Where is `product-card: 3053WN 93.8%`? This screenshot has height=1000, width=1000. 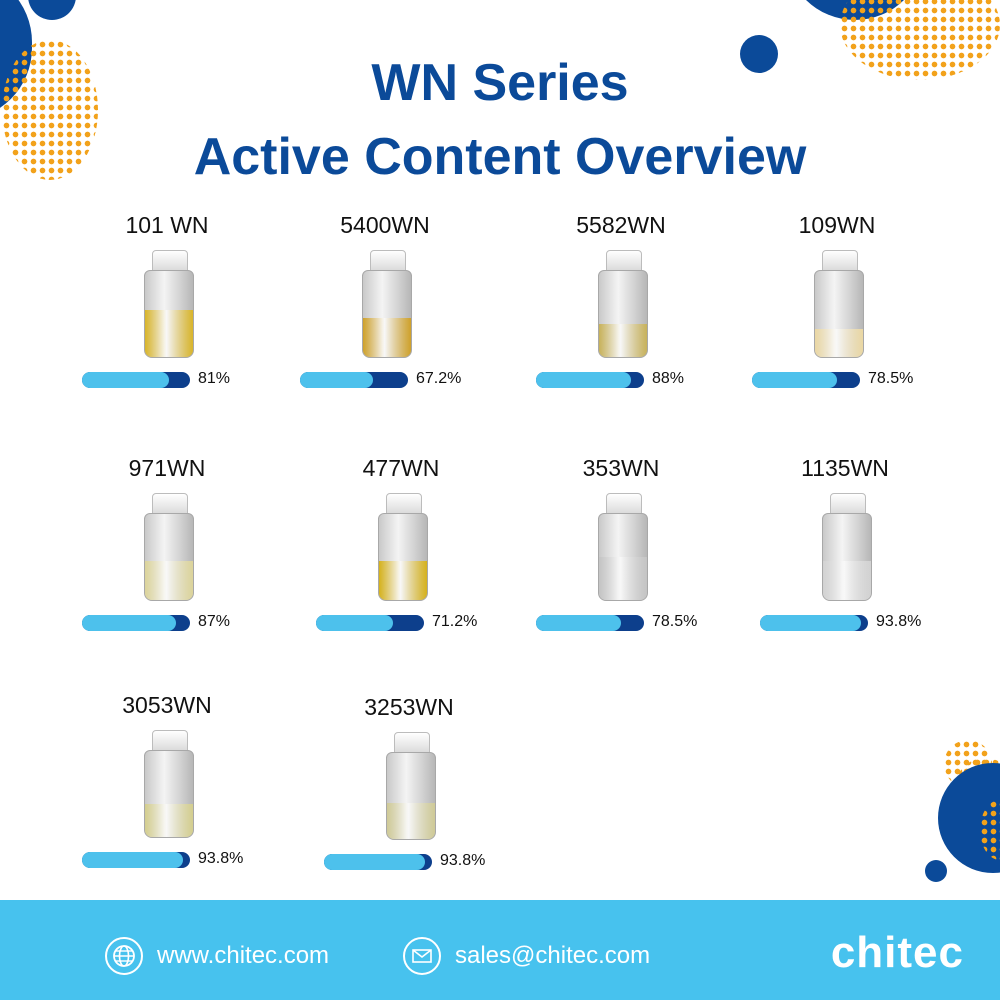 product-card: 3053WN 93.8% is located at coordinates (197, 797).